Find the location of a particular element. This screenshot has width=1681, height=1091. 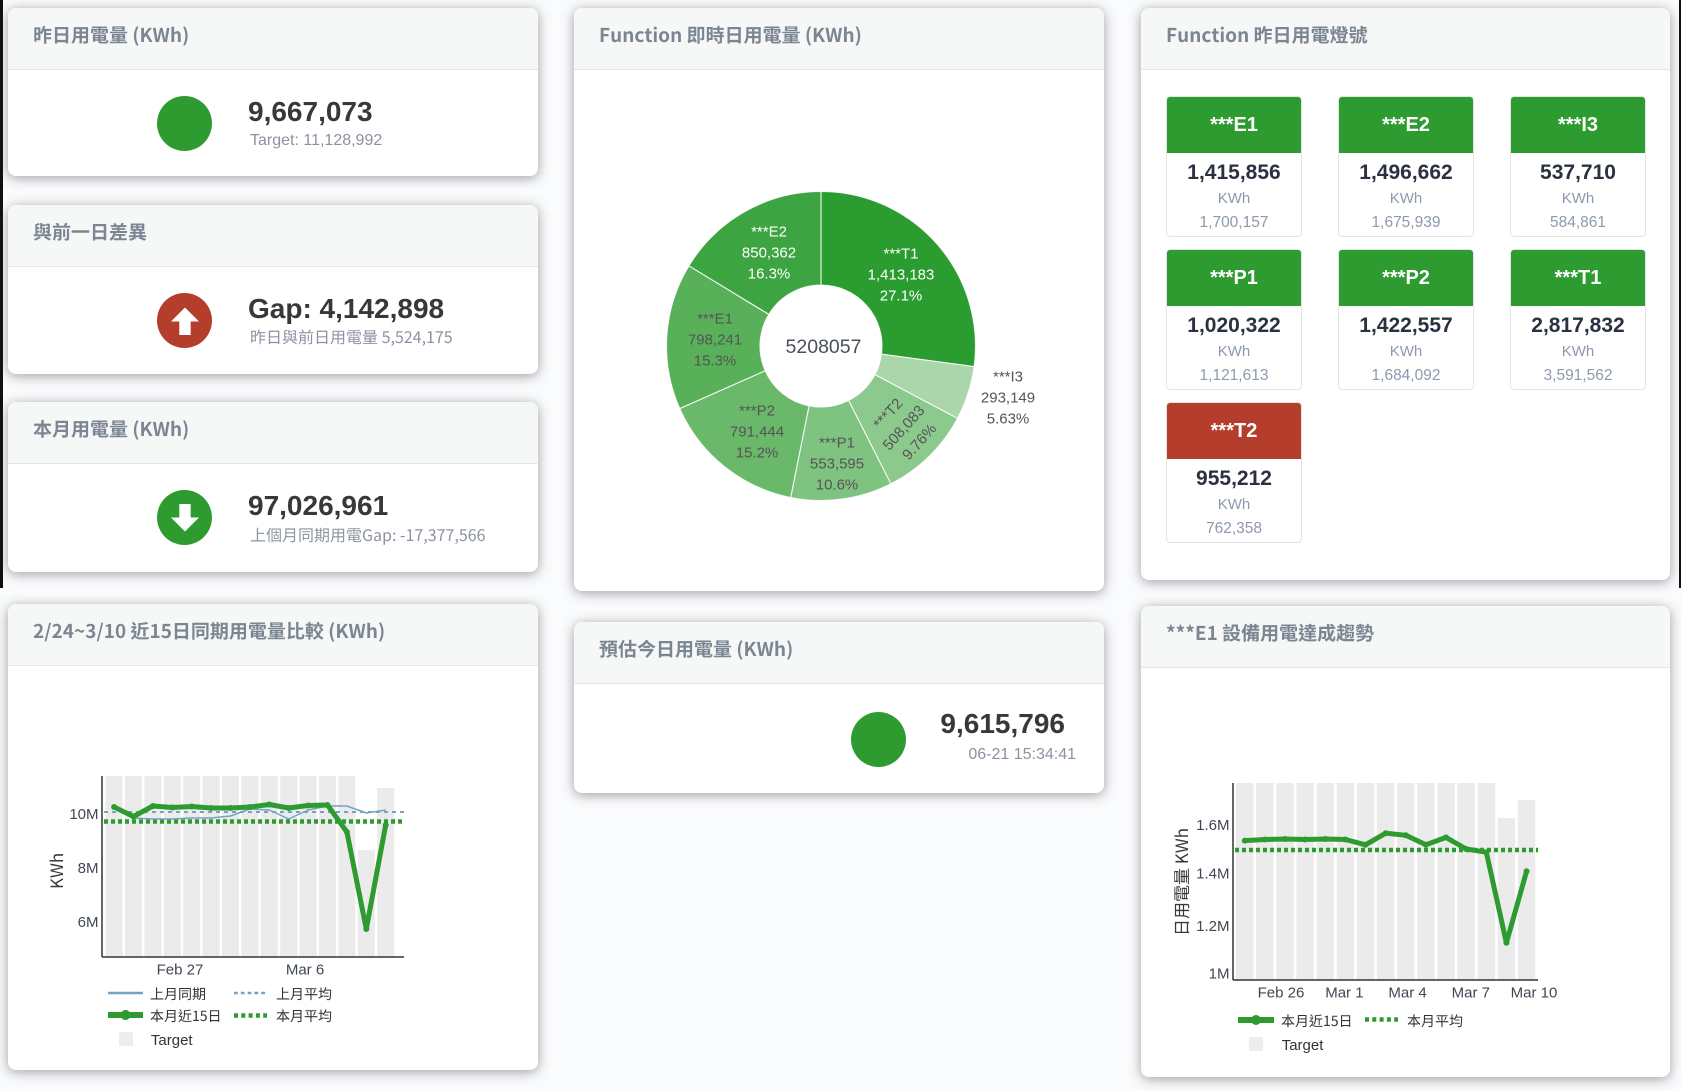

svg-text: Mar 6 is located at coordinates (305, 970).